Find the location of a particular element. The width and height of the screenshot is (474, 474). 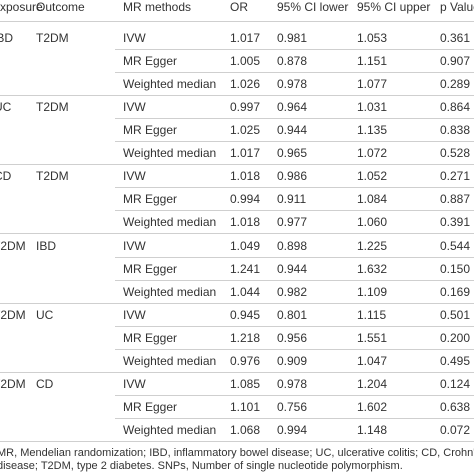

value-cell: 1.068 is located at coordinates (245, 430).